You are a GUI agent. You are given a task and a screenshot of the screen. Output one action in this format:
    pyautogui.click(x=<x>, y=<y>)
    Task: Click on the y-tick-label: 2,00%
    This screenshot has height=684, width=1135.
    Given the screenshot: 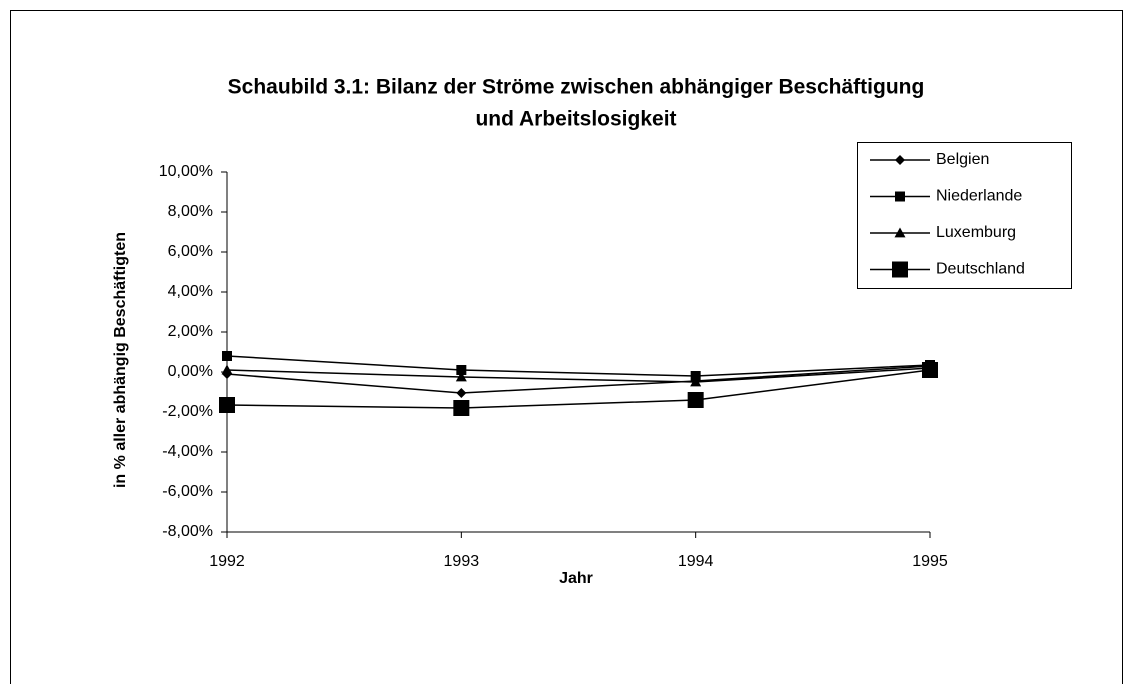 What is the action you would take?
    pyautogui.click(x=190, y=331)
    